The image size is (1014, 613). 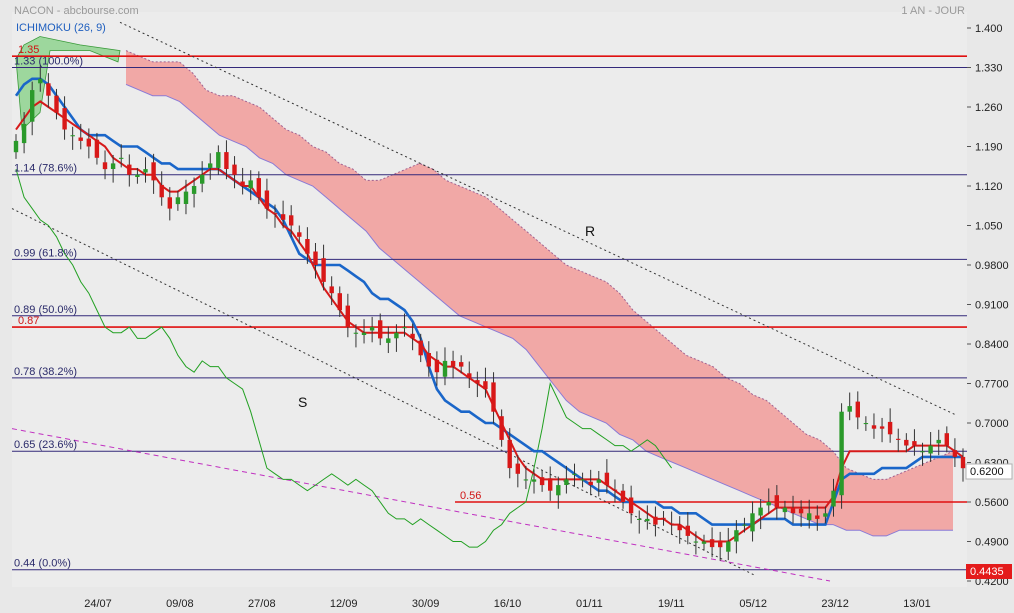 I want to click on y-tick-label: 1.050, so click(x=989, y=227).